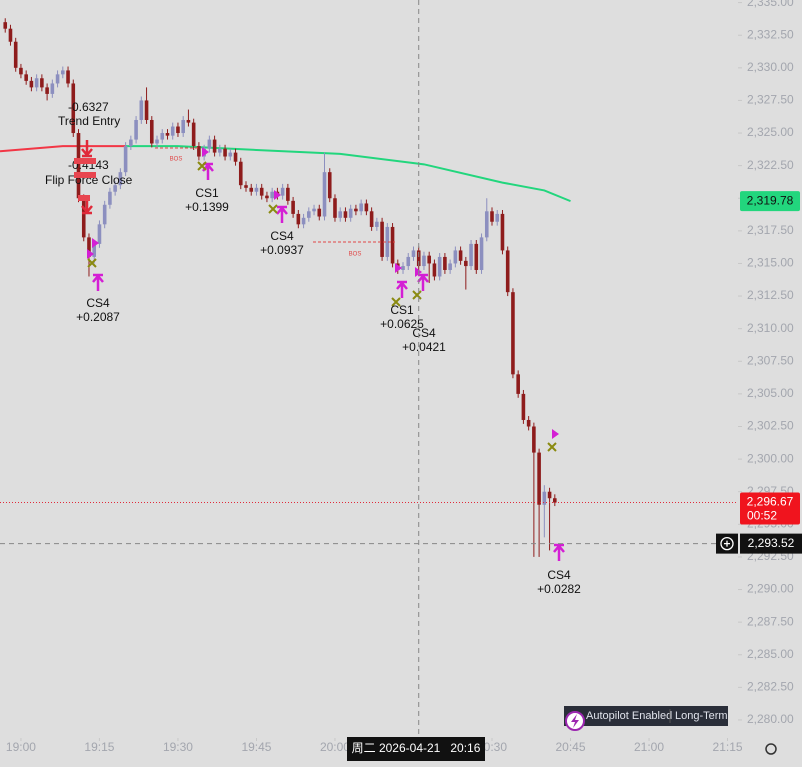 The width and height of the screenshot is (802, 767). I want to click on crosshair-price: 2,293.52, so click(771, 543).